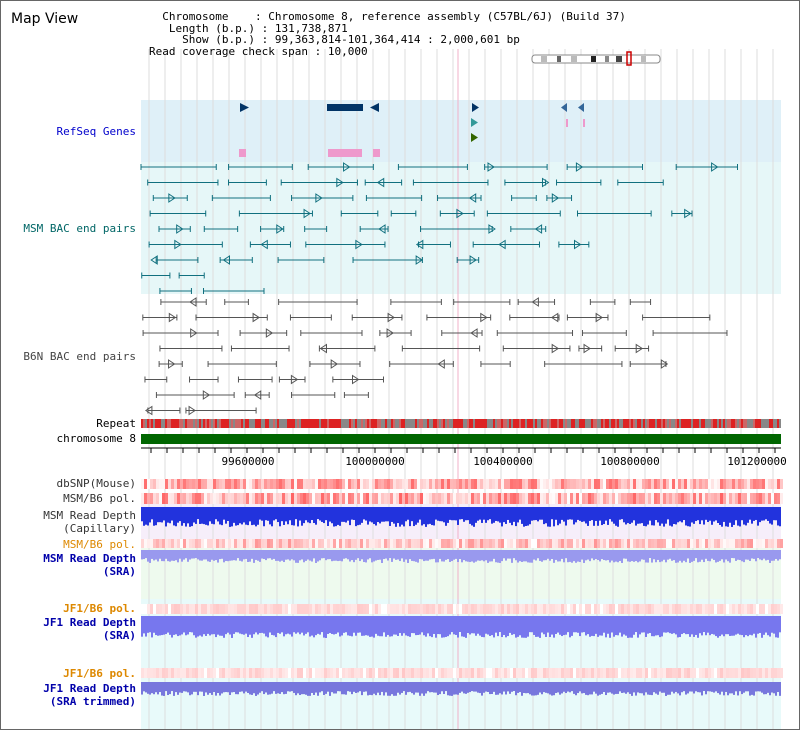  I want to click on track-label-msm-depth-sra: MSM Read Depth, so click(89, 558).